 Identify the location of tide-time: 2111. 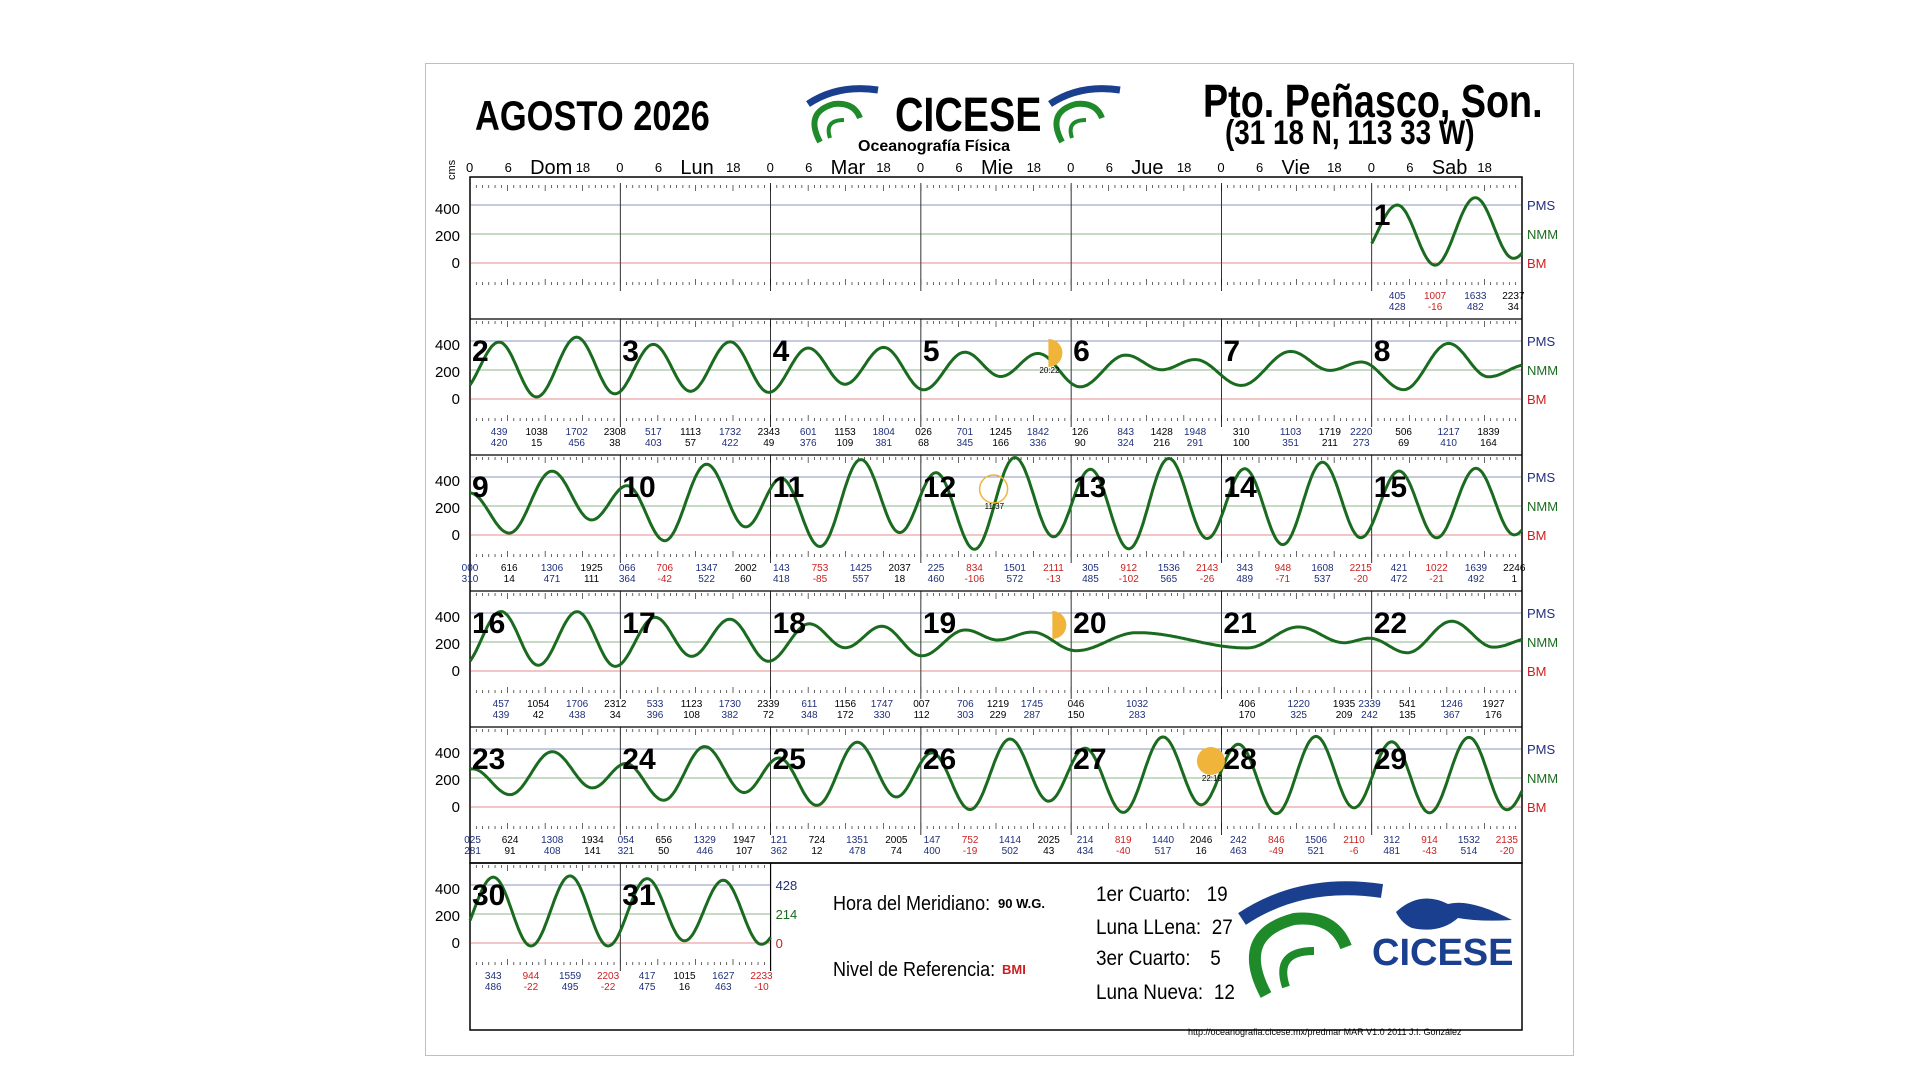
(1053, 568).